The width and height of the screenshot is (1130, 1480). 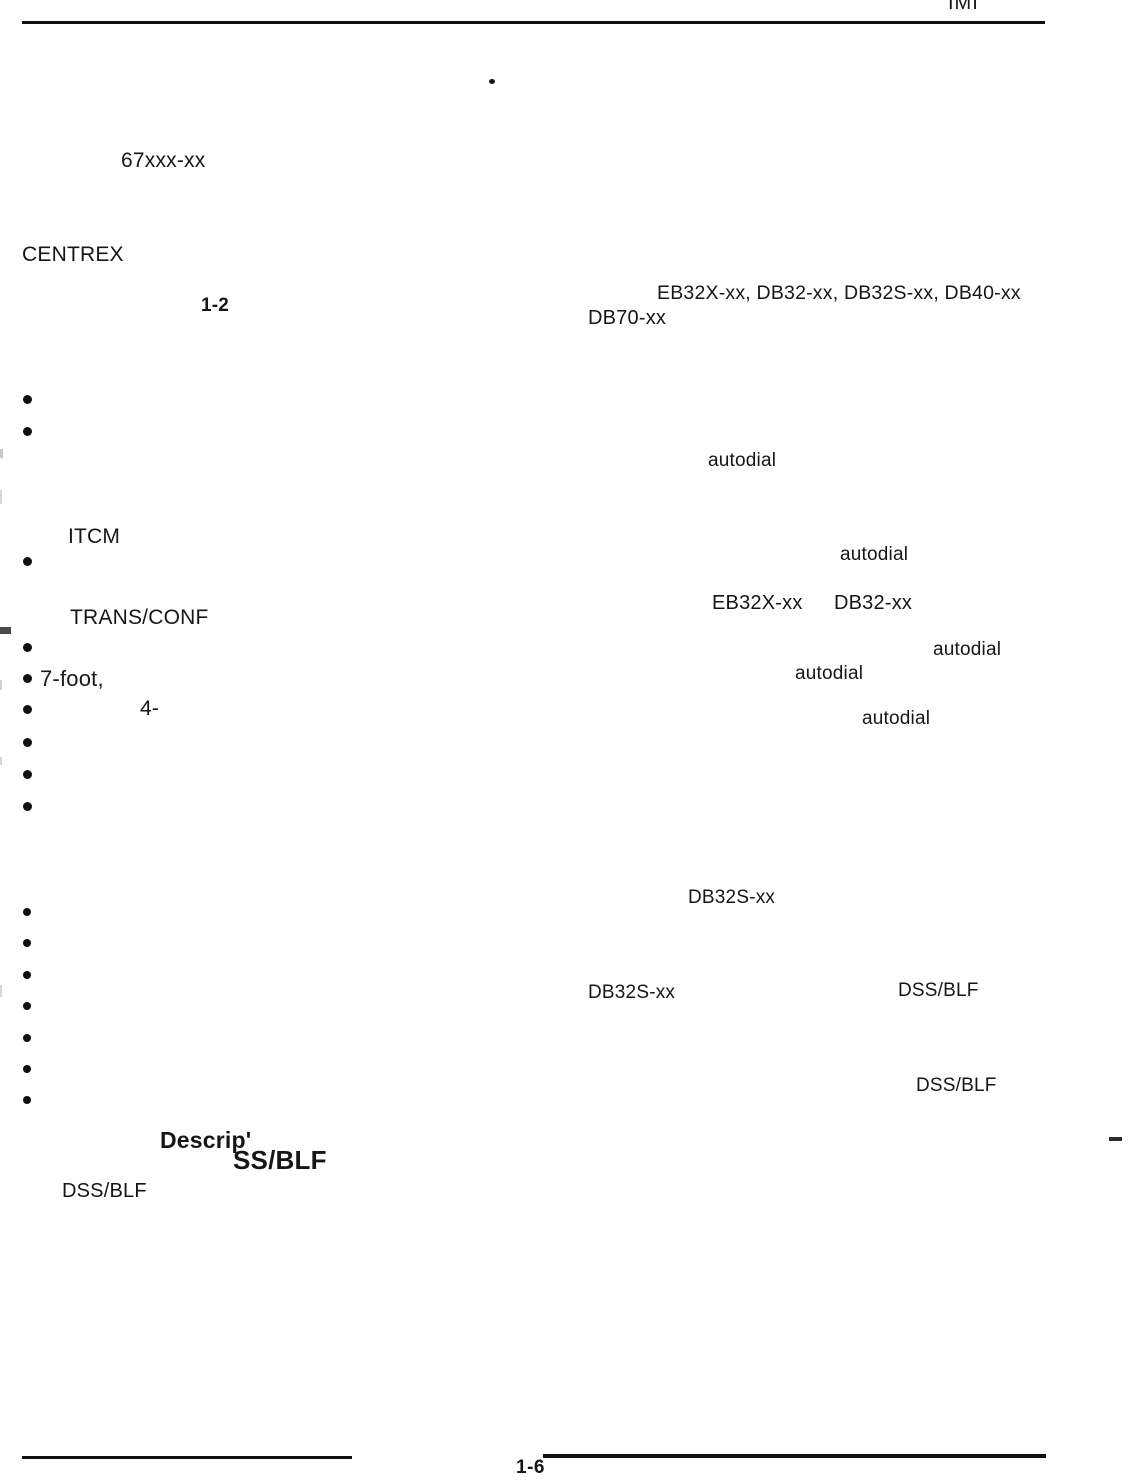 I want to click on dss-blf-2: DSS/BLF, so click(x=956, y=1085).